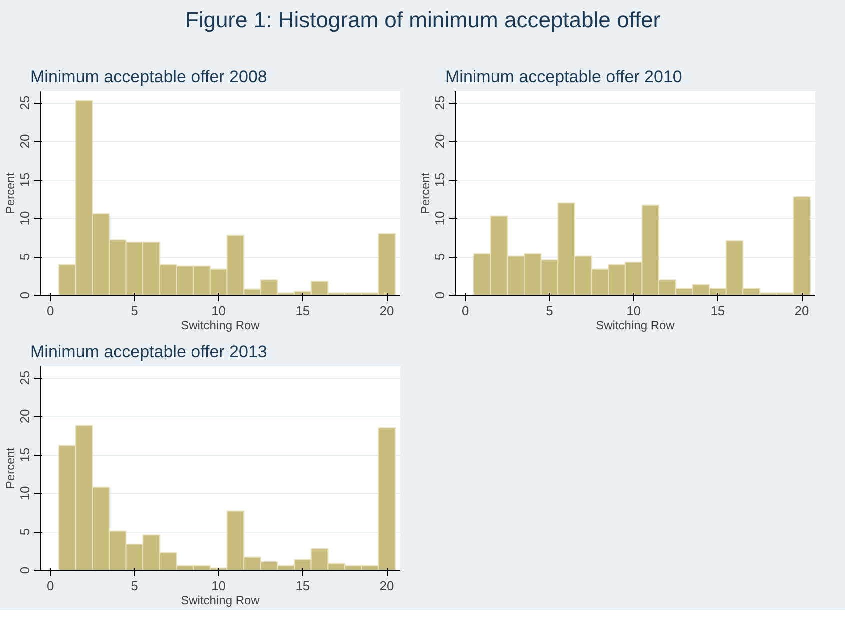 This screenshot has height=619, width=845. Describe the element at coordinates (423, 20) in the screenshot. I see `text: Figure 1: Histogram of minimum acceptable offer` at that location.